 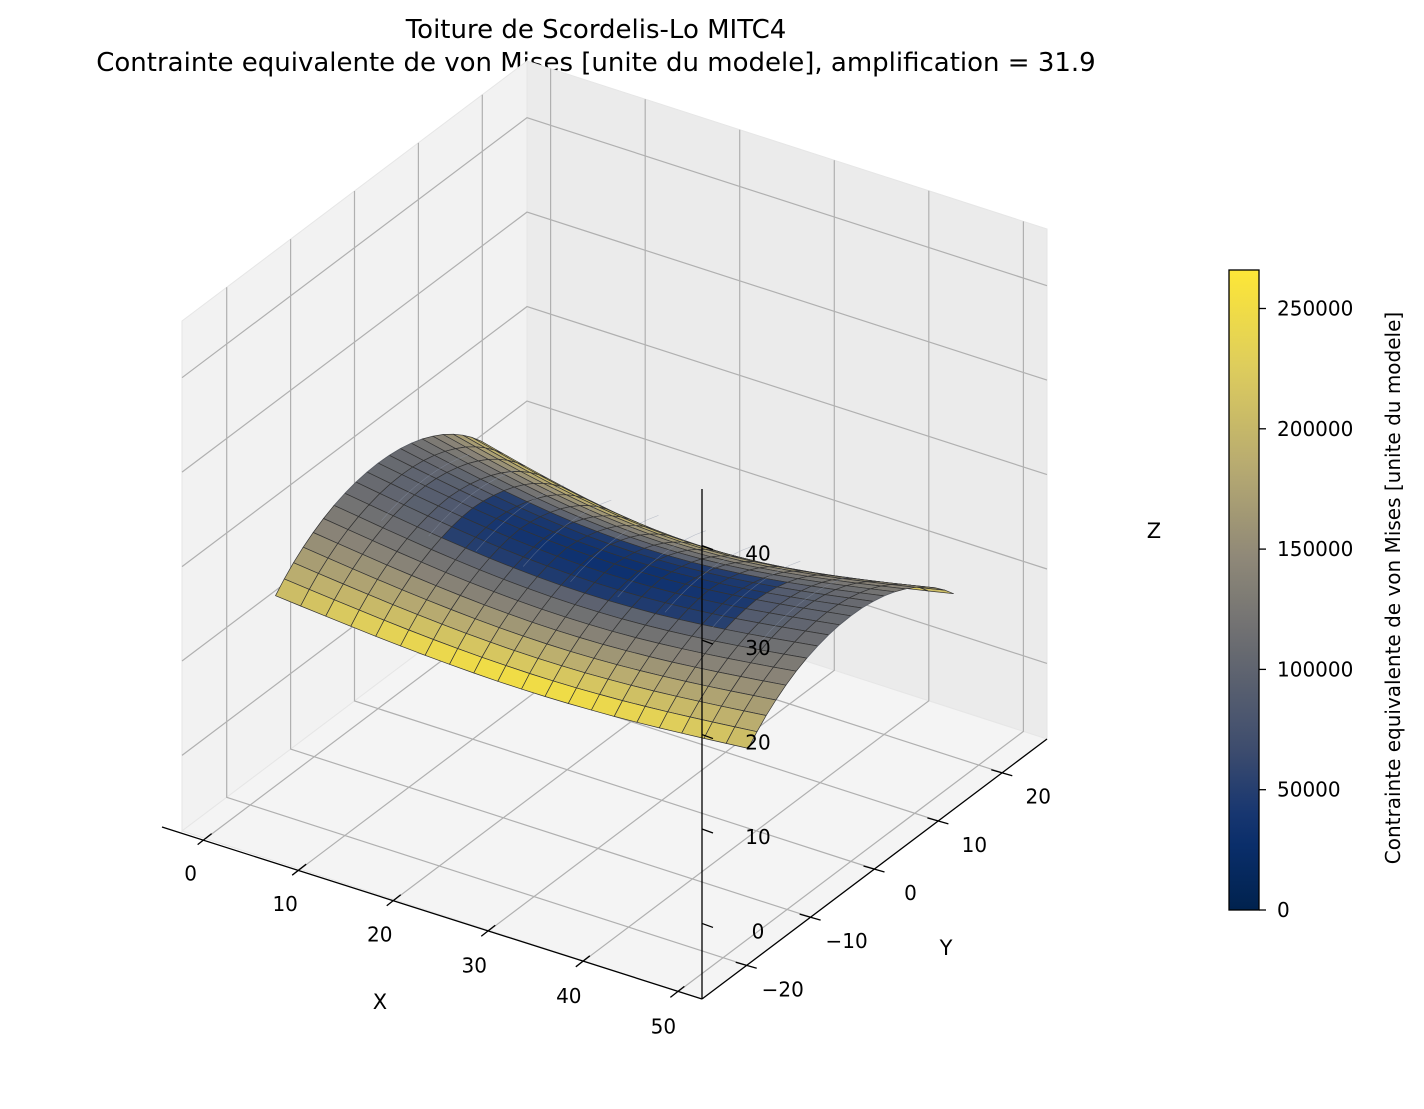 What do you see at coordinates (1154, 531) in the screenshot?
I see `z-axis-label: Z` at bounding box center [1154, 531].